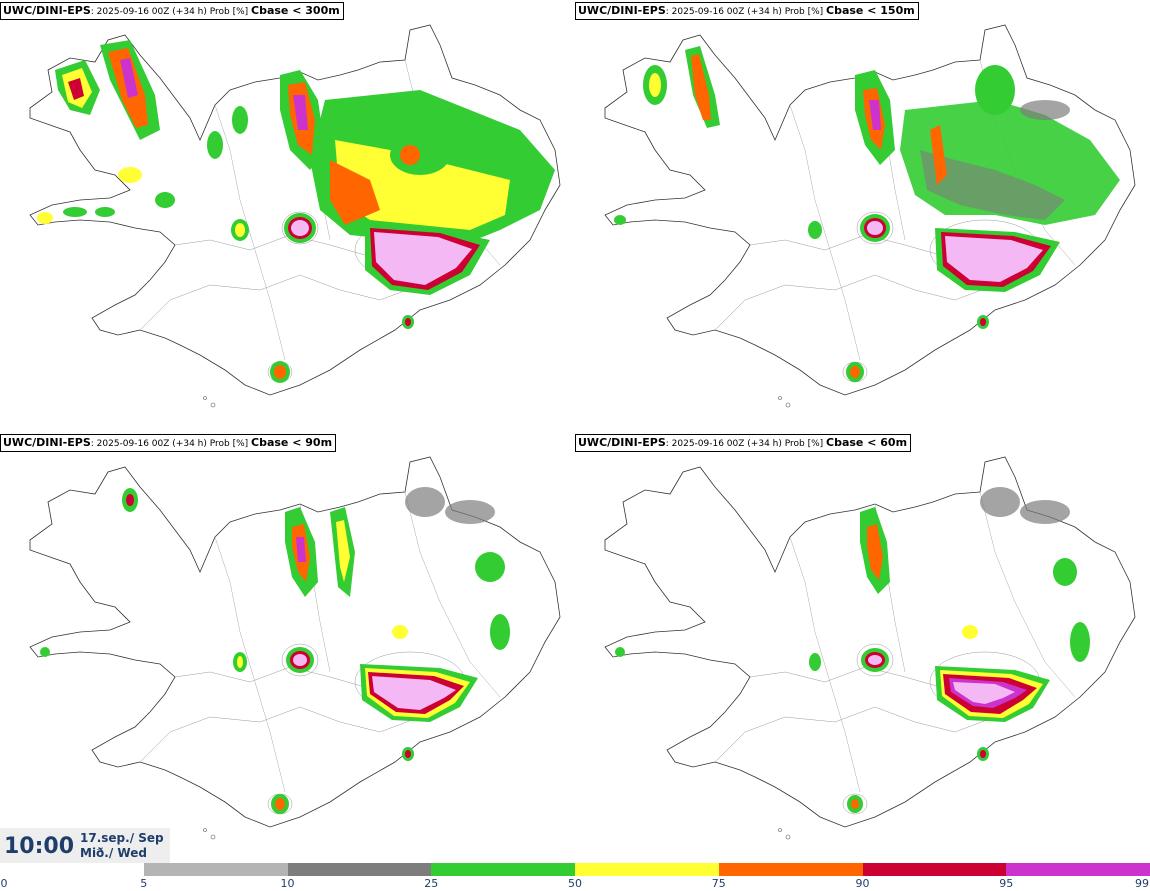 The height and width of the screenshot is (891, 1150). What do you see at coordinates (144, 883) in the screenshot?
I see `colorbar-tick-label: 5` at bounding box center [144, 883].